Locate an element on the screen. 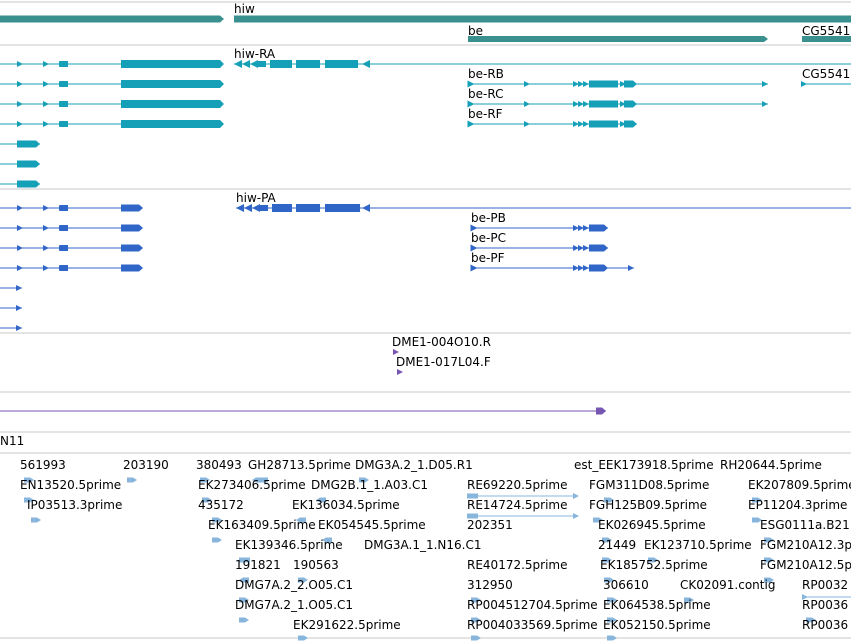 The width and height of the screenshot is (851, 641). protein-label: be-PB is located at coordinates (488, 218).